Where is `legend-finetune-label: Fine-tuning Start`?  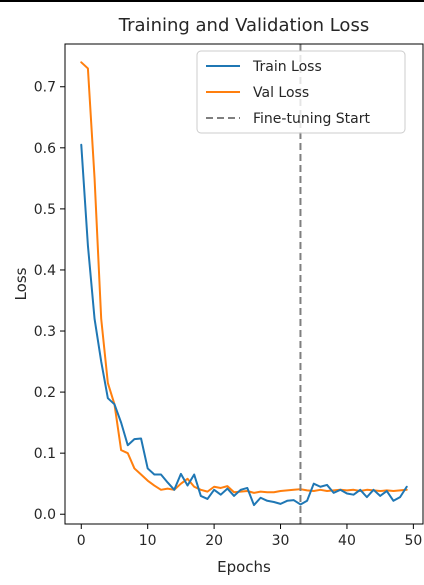 legend-finetune-label: Fine-tuning Start is located at coordinates (312, 119).